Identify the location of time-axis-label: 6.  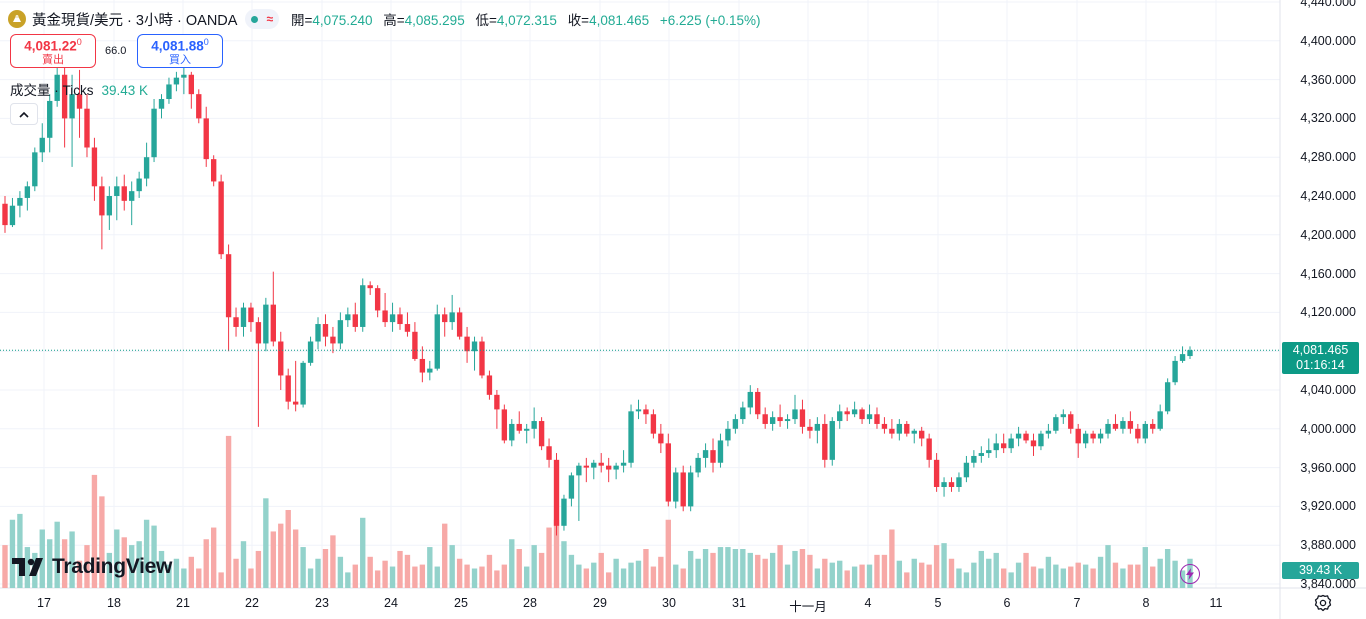
(1007, 603).